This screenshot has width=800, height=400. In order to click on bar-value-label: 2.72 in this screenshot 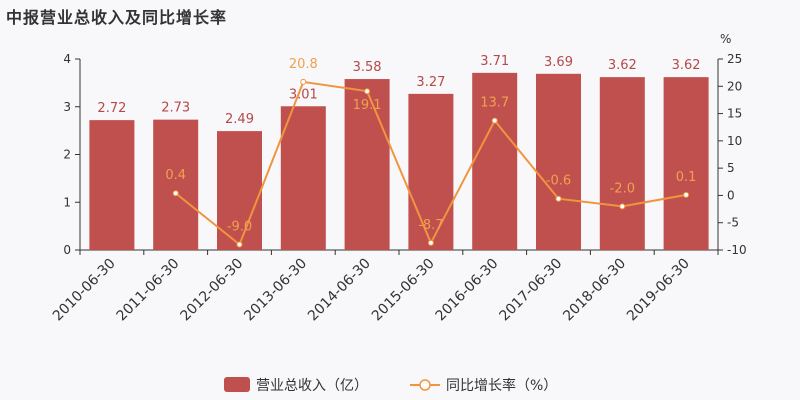, I will do `click(111, 108)`.